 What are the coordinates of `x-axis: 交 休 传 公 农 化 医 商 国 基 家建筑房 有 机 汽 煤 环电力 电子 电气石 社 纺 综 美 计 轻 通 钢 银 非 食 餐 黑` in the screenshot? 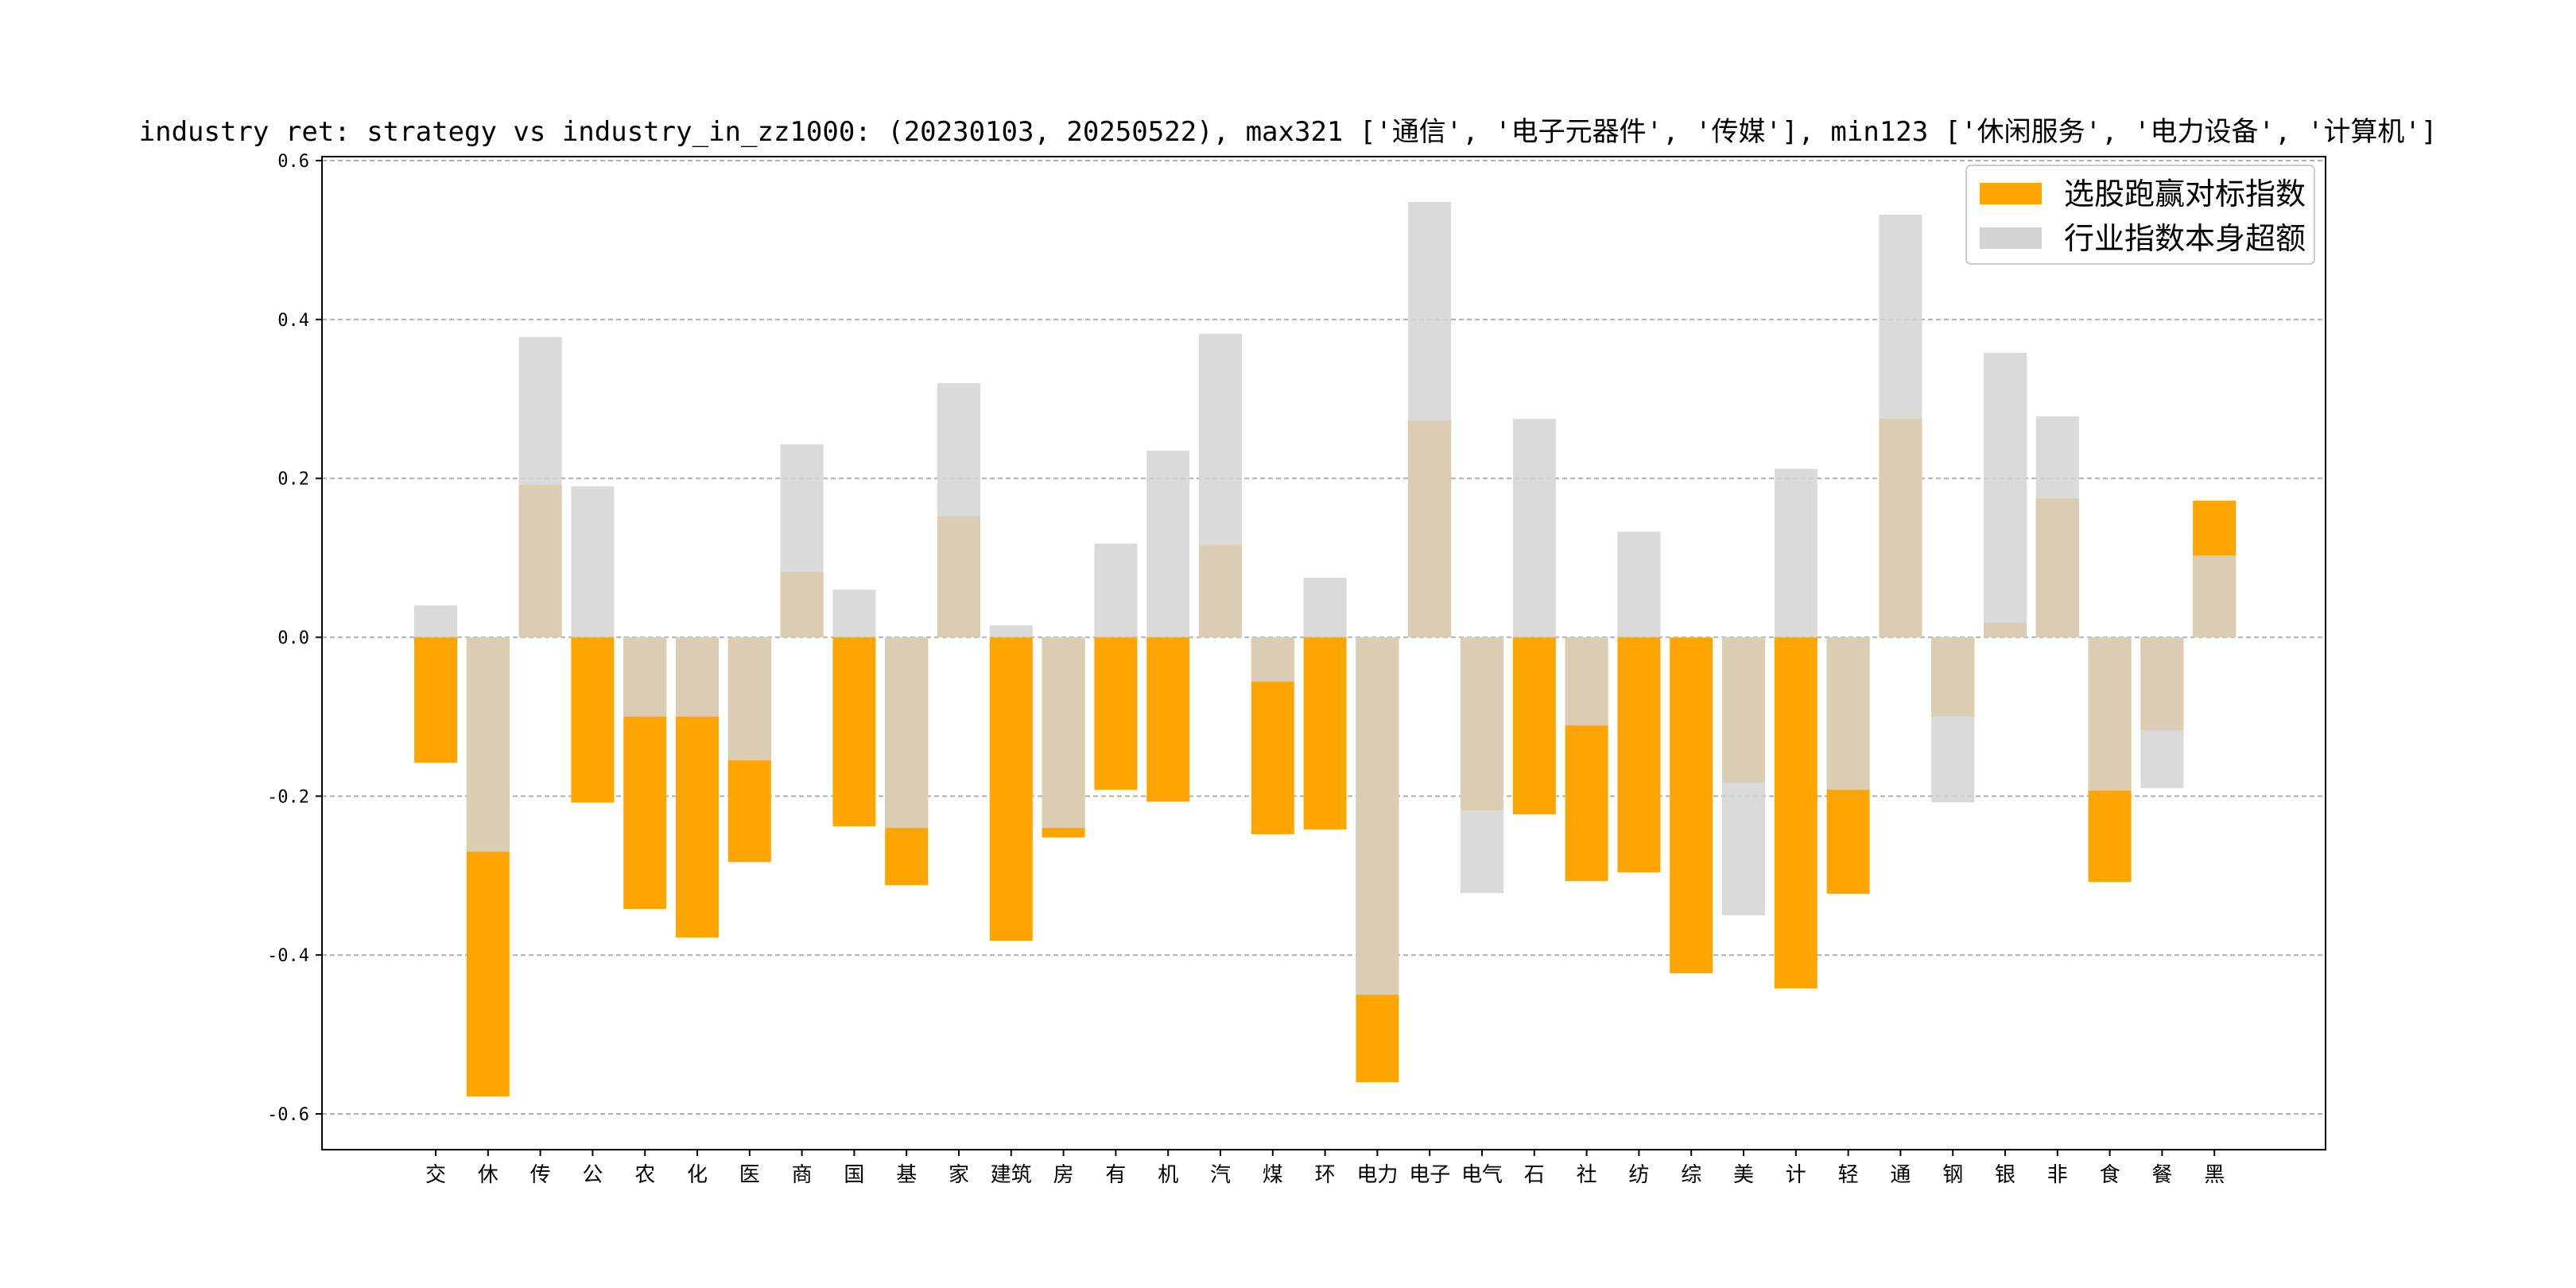 It's located at (1325, 1168).